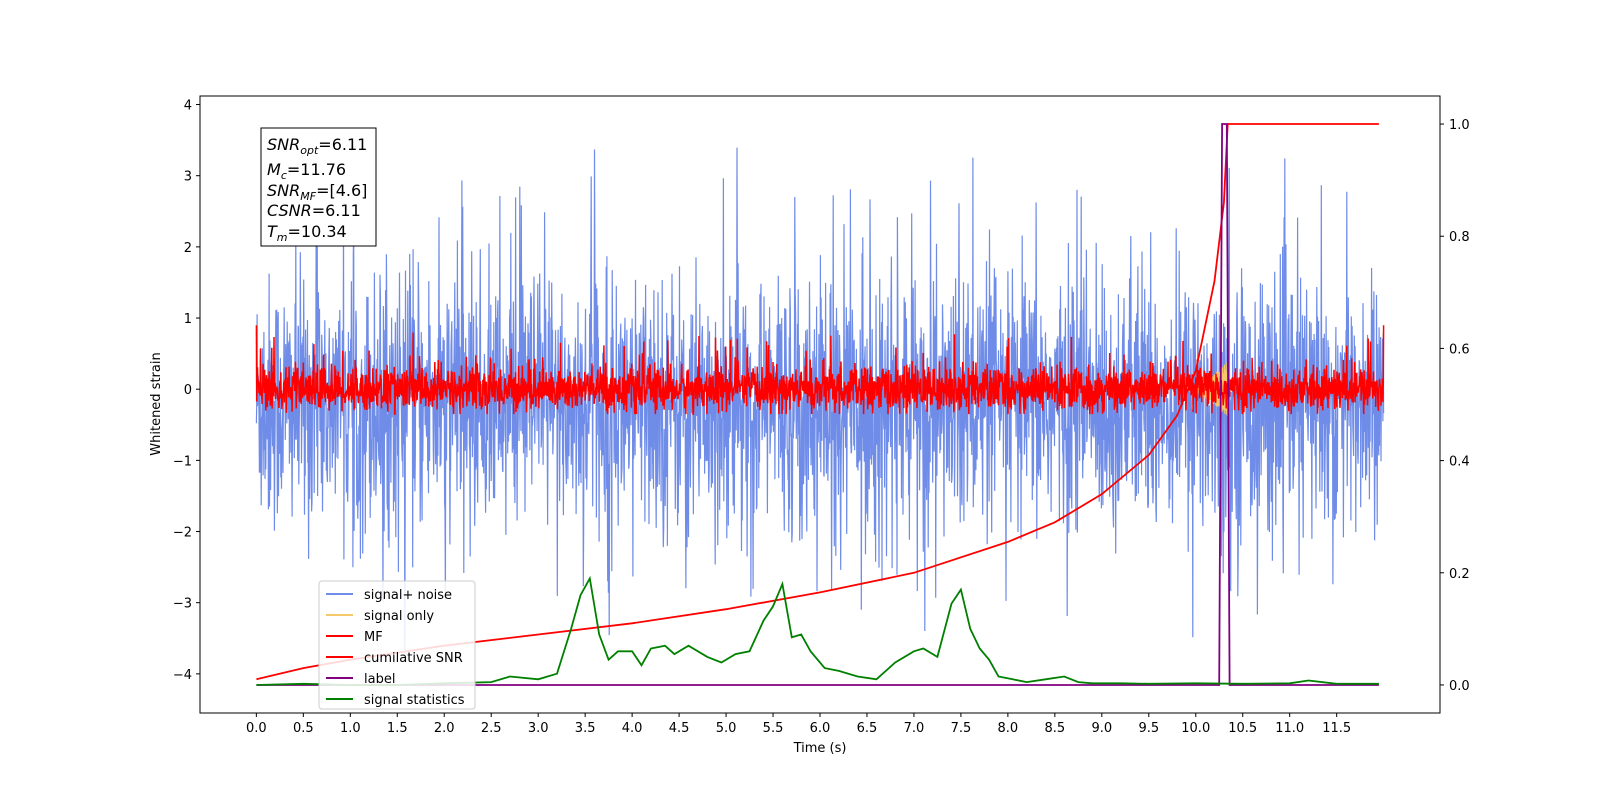 This screenshot has height=800, width=1600. What do you see at coordinates (726, 728) in the screenshot?
I see `x-tick-label: 5.0` at bounding box center [726, 728].